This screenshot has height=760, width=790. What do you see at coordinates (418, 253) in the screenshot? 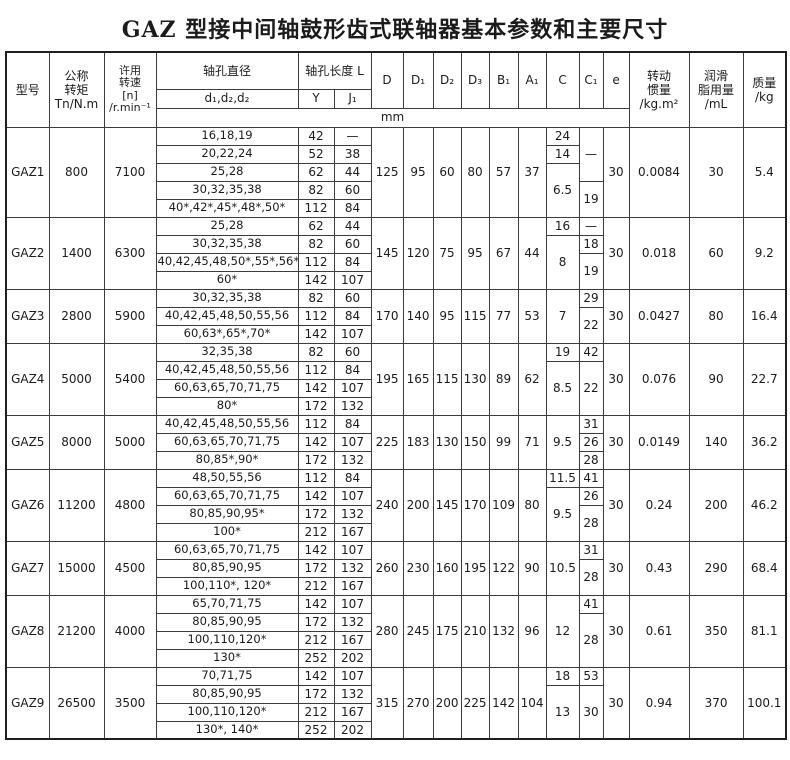
I see `dim-D1-cell: 120` at bounding box center [418, 253].